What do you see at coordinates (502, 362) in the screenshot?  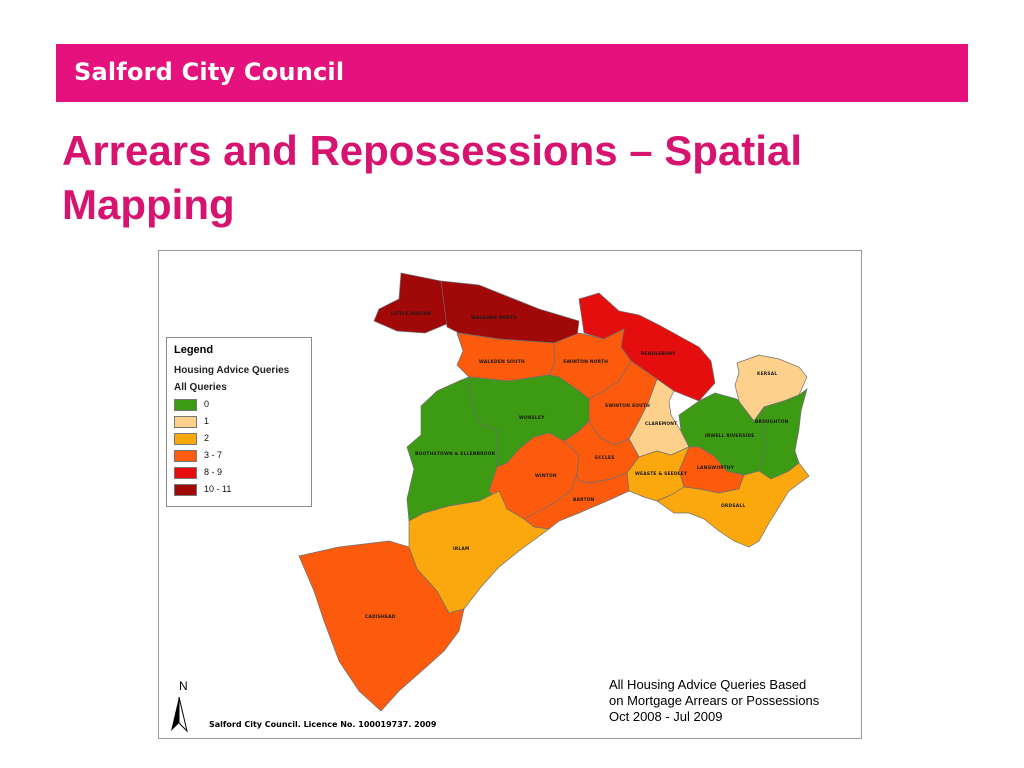 I see `ward-label-walkden-south: WALKDEN SOUTH` at bounding box center [502, 362].